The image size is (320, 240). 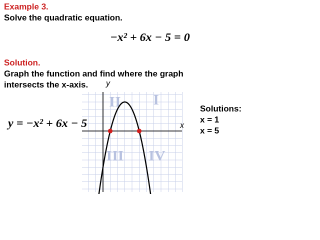 I want to click on x-axis-label: x, so click(x=182, y=125).